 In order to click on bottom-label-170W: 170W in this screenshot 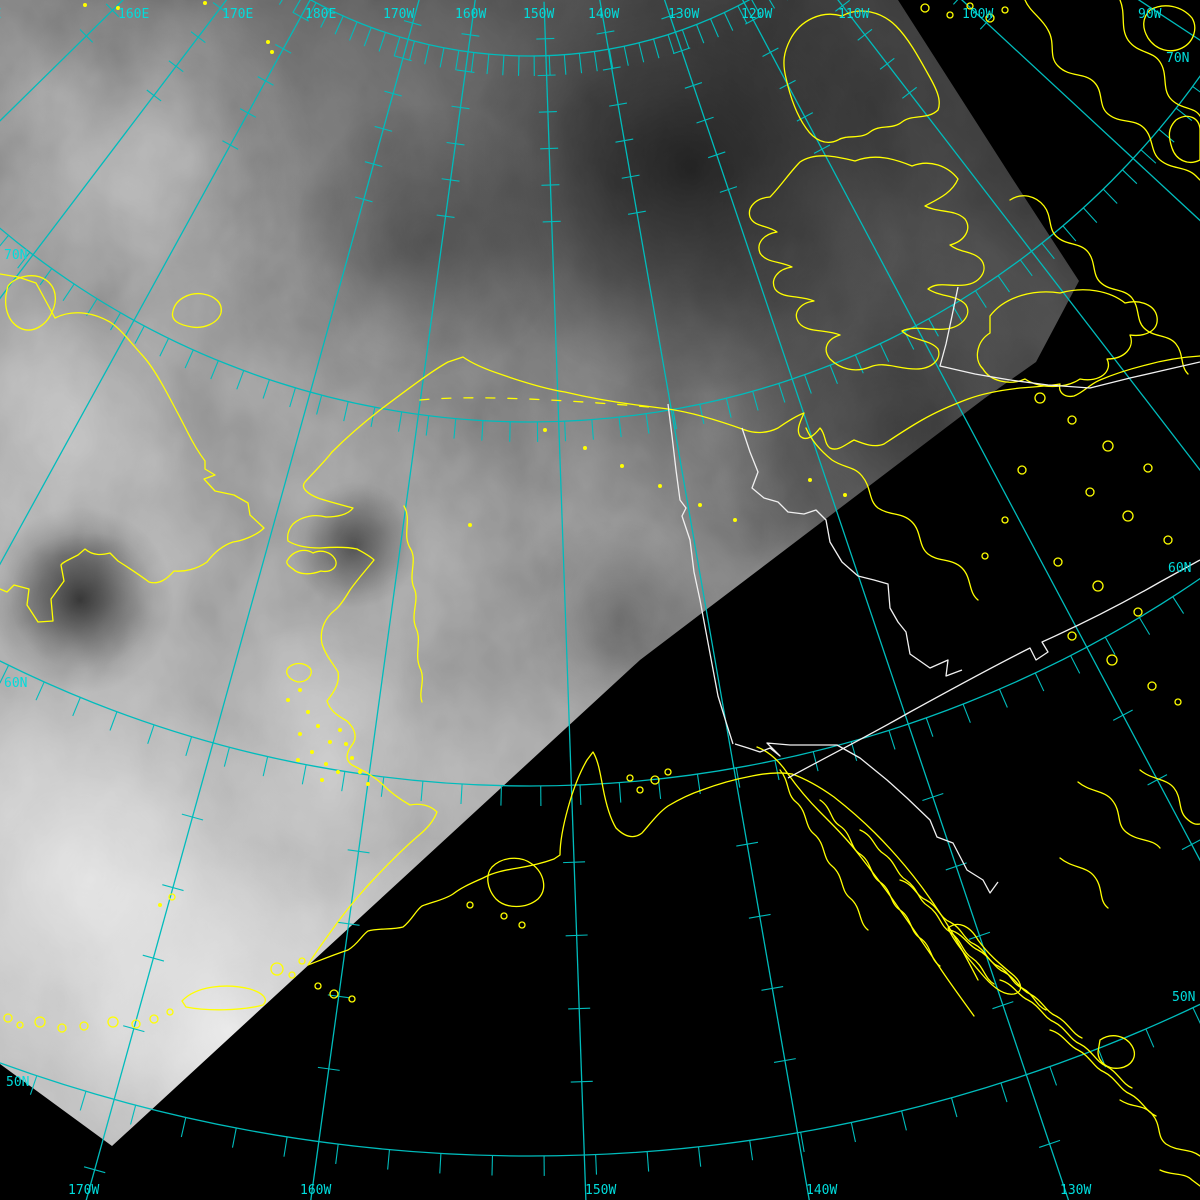, I will do `click(83, 1190)`.